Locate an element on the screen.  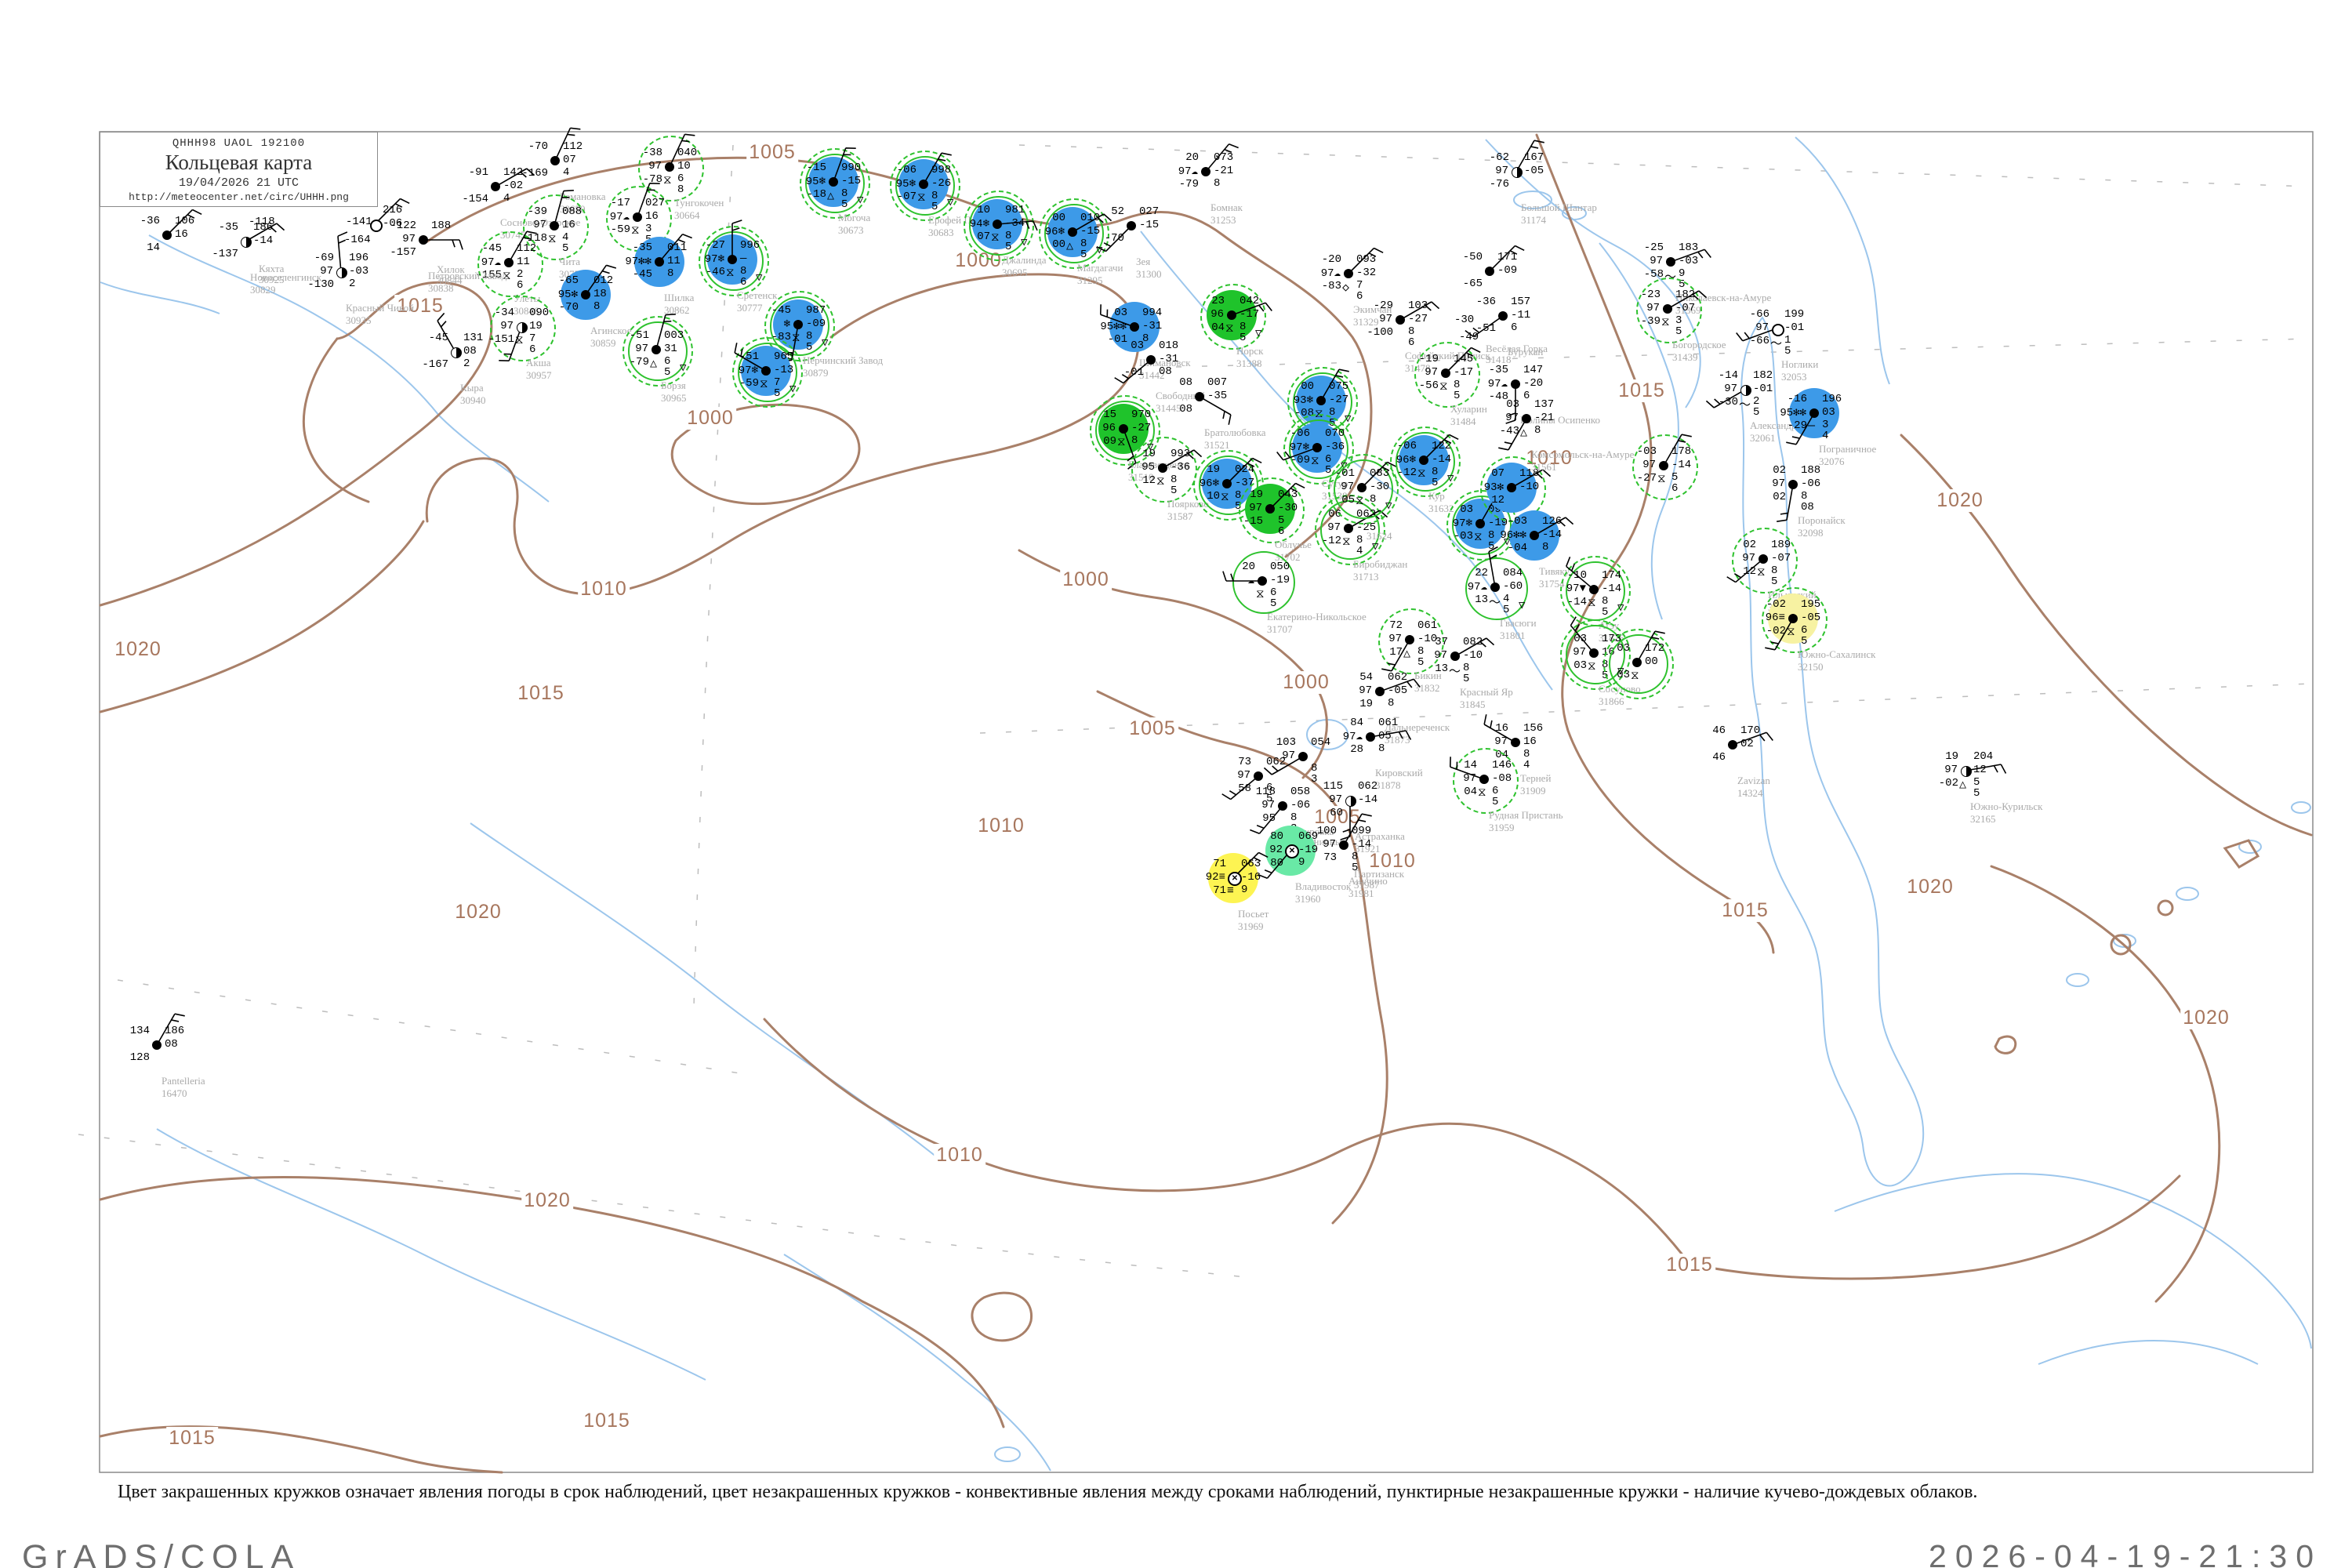
temperature-value: 02 is located at coordinates (1749, 545).